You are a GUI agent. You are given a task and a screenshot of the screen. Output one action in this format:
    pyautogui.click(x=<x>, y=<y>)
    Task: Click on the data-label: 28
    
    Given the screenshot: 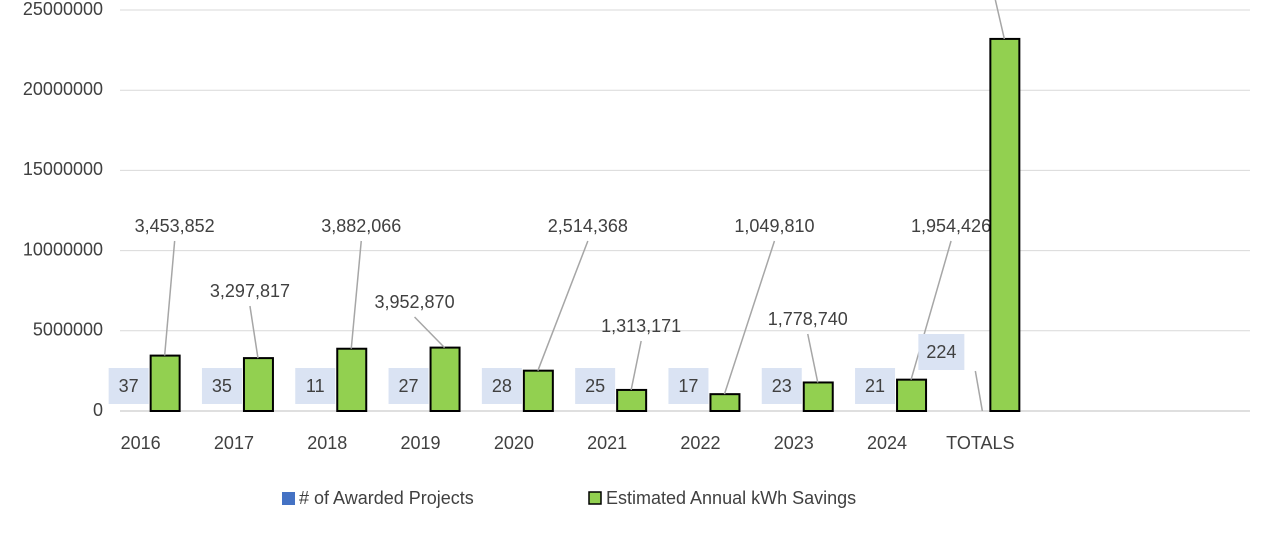 What is the action you would take?
    pyautogui.click(x=502, y=386)
    